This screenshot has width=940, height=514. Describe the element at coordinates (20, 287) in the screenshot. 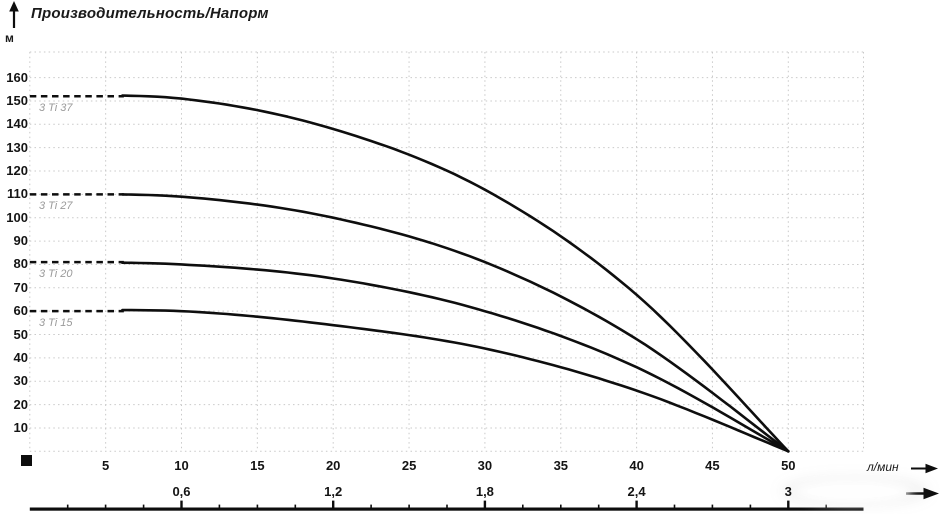

I see `y-tick-label: 70` at that location.